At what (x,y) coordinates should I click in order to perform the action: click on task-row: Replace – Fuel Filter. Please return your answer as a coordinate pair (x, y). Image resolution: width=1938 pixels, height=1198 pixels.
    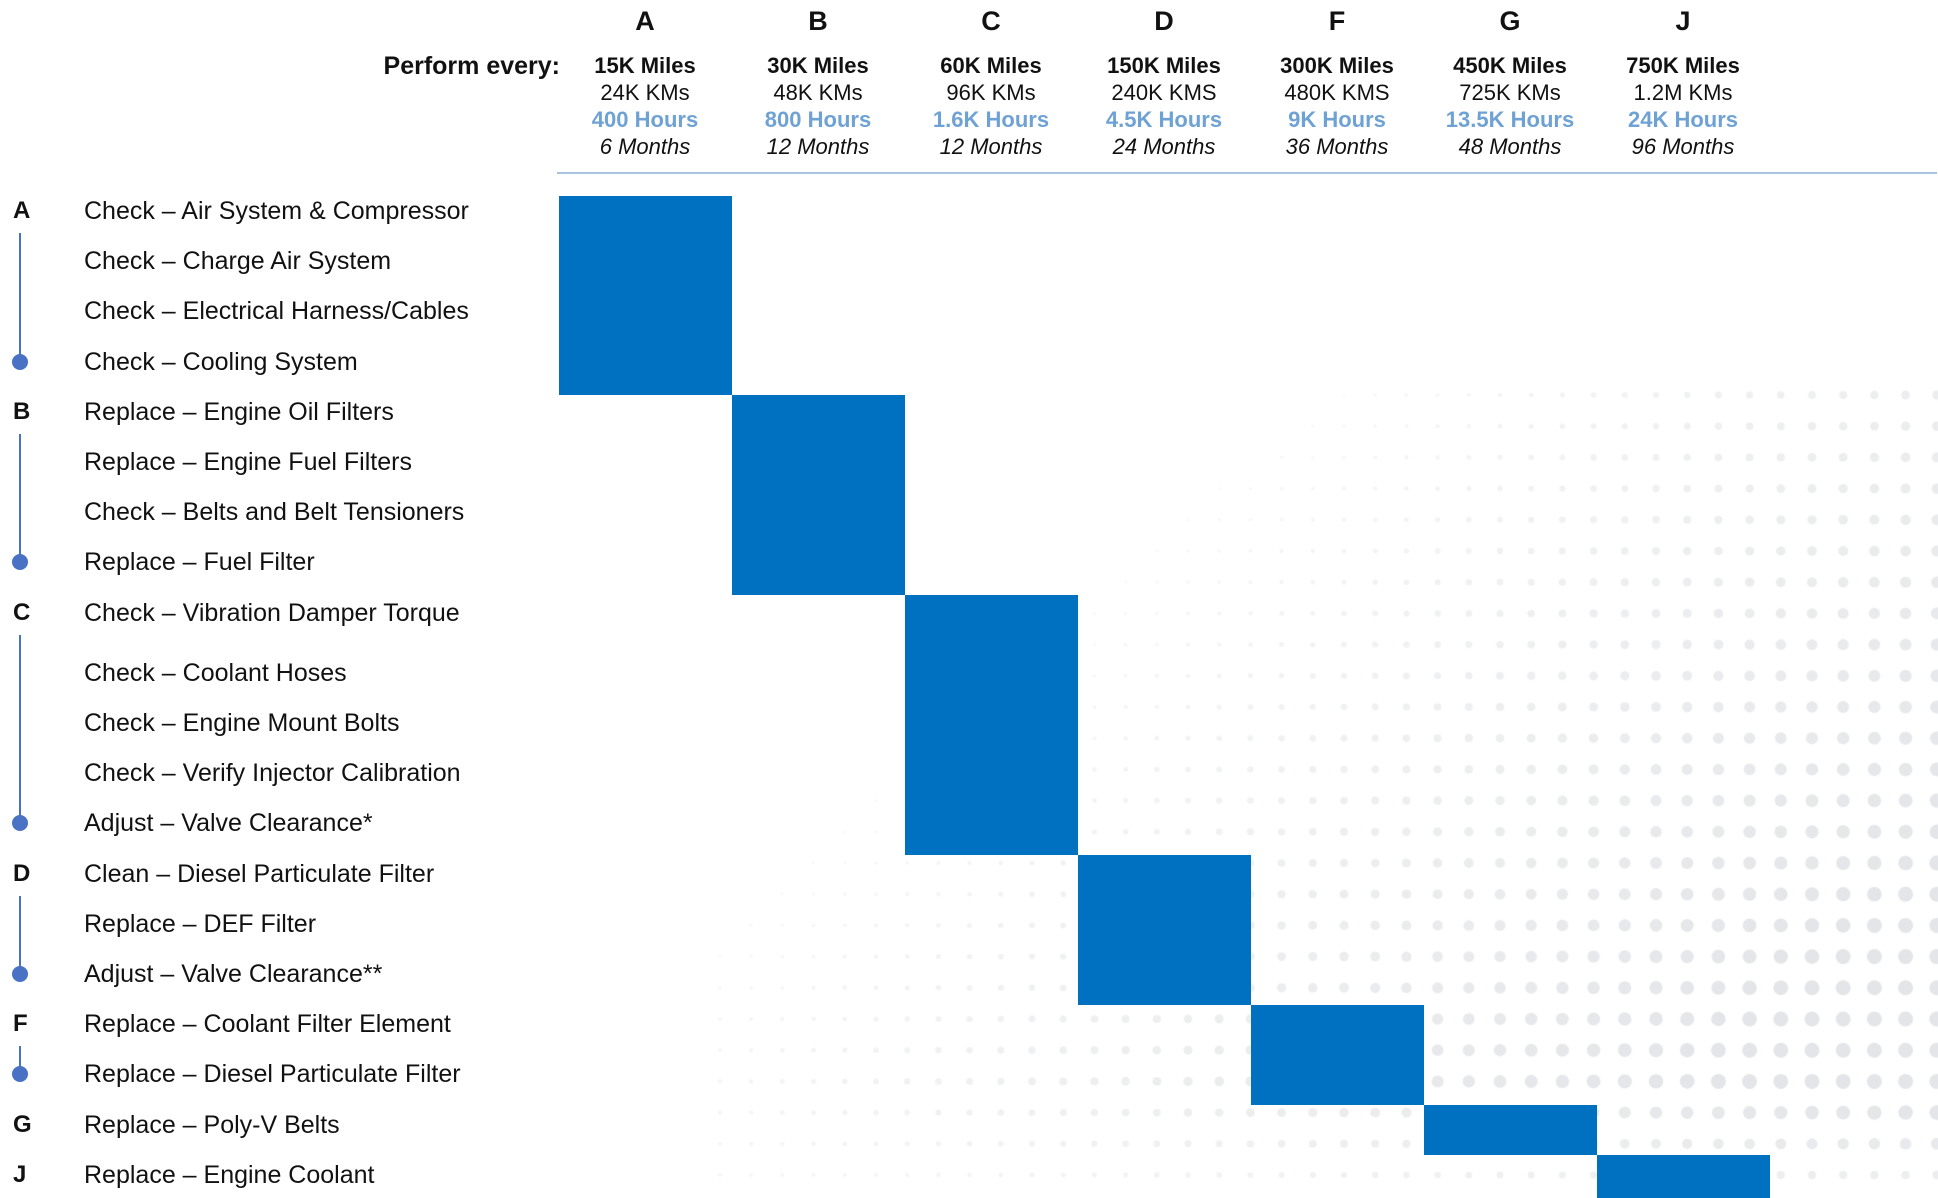
    Looking at the image, I should click on (199, 562).